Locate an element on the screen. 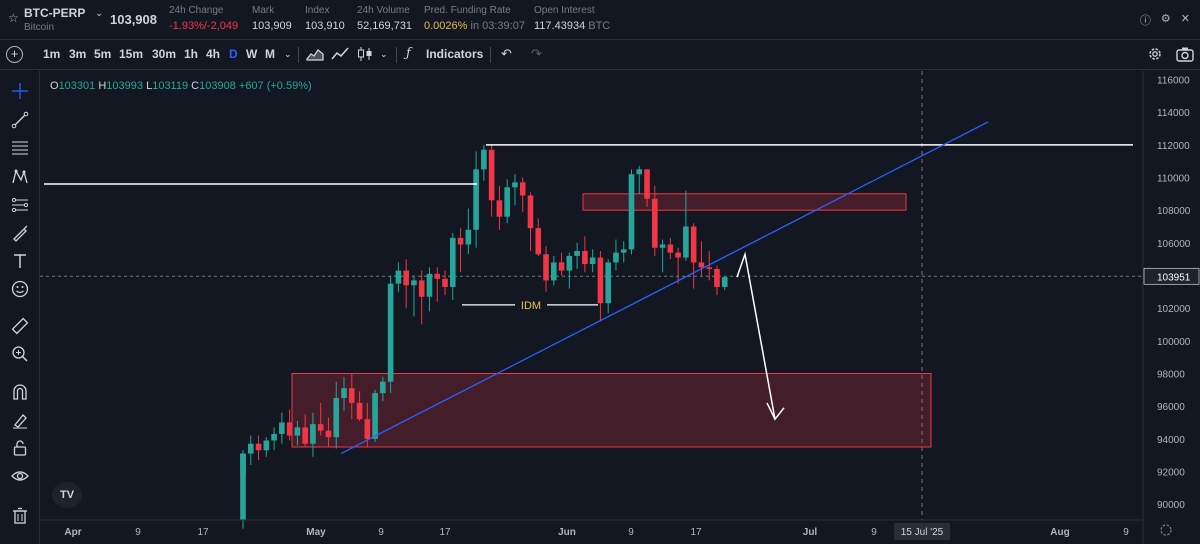 This screenshot has width=1200, height=544. timeframe-1w: W is located at coordinates (252, 54).